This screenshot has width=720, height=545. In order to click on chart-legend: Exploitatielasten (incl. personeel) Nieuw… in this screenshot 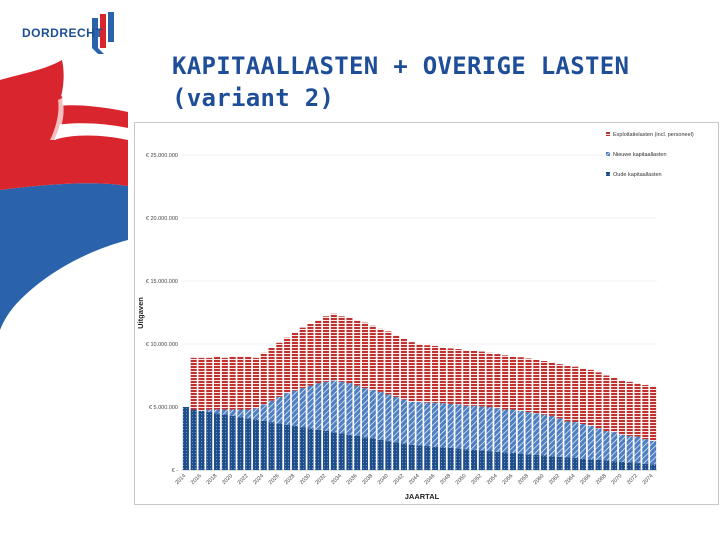, I will do `click(650, 155)`.